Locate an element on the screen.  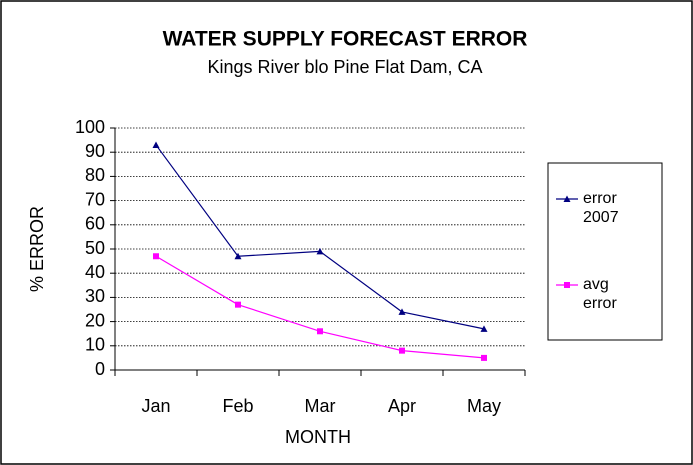
x-tick-label: Jan is located at coordinates (155, 406).